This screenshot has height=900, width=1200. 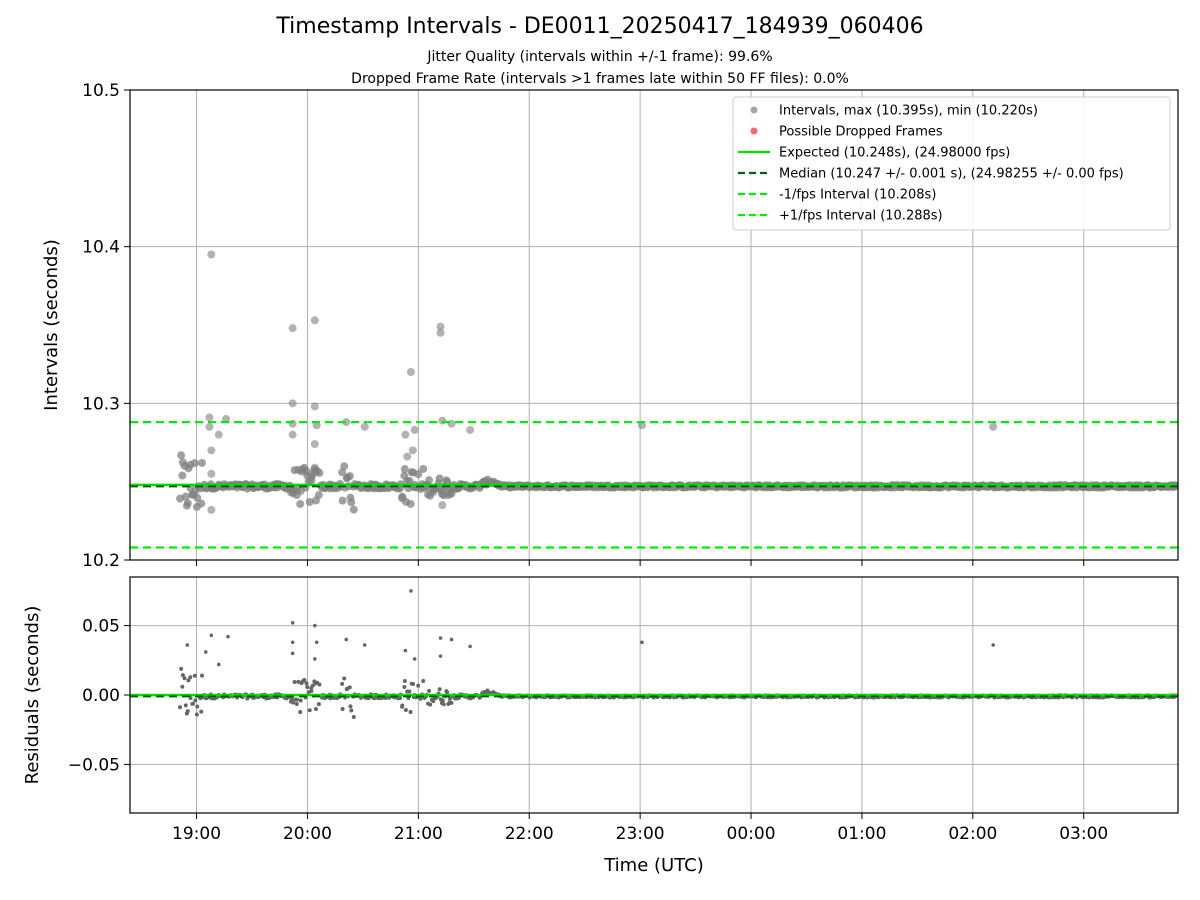 I want to click on x-tick-label: 20:00, so click(x=307, y=834).